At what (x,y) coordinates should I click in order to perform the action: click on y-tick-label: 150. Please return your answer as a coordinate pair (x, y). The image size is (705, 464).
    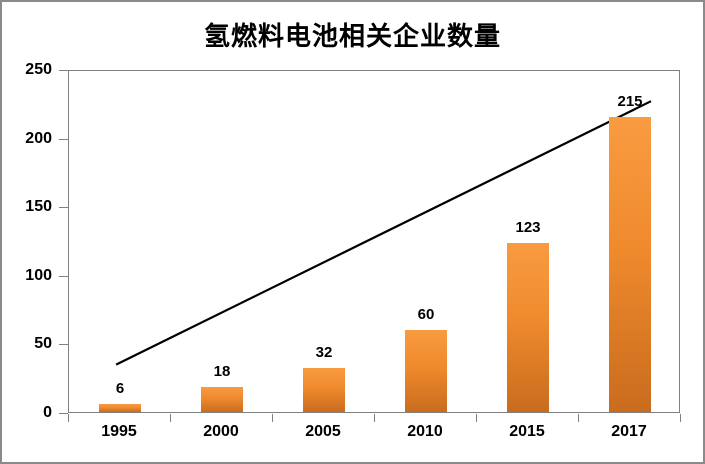
    Looking at the image, I should click on (38, 207).